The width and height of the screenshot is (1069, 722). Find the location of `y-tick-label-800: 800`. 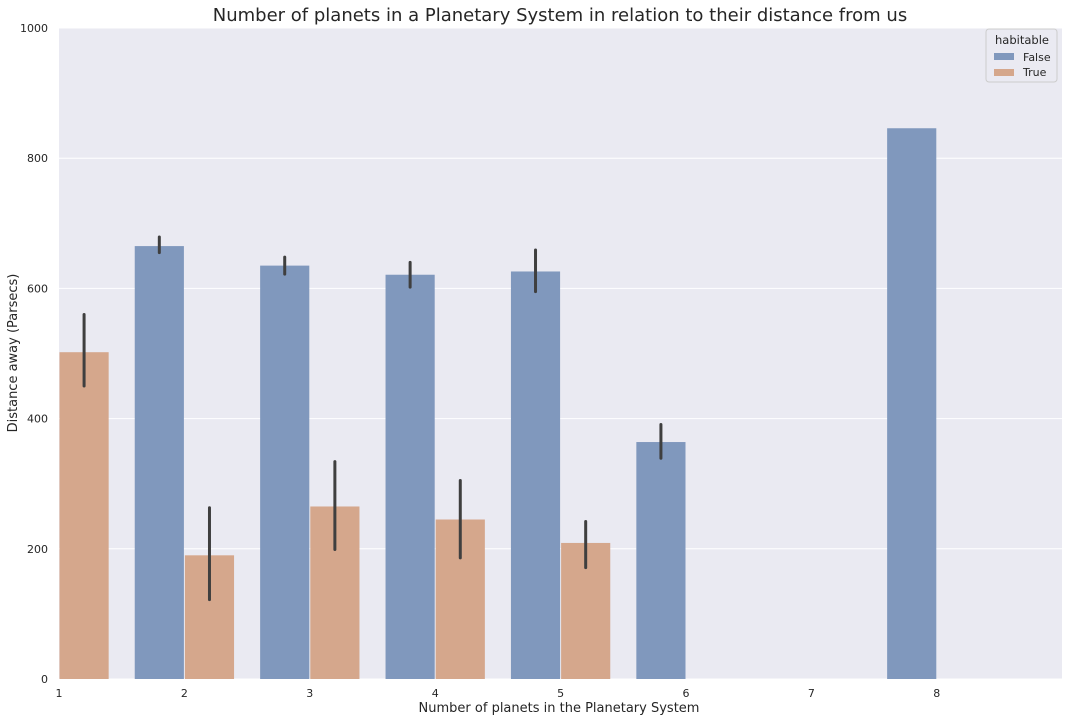

y-tick-label-800: 800 is located at coordinates (37, 158).